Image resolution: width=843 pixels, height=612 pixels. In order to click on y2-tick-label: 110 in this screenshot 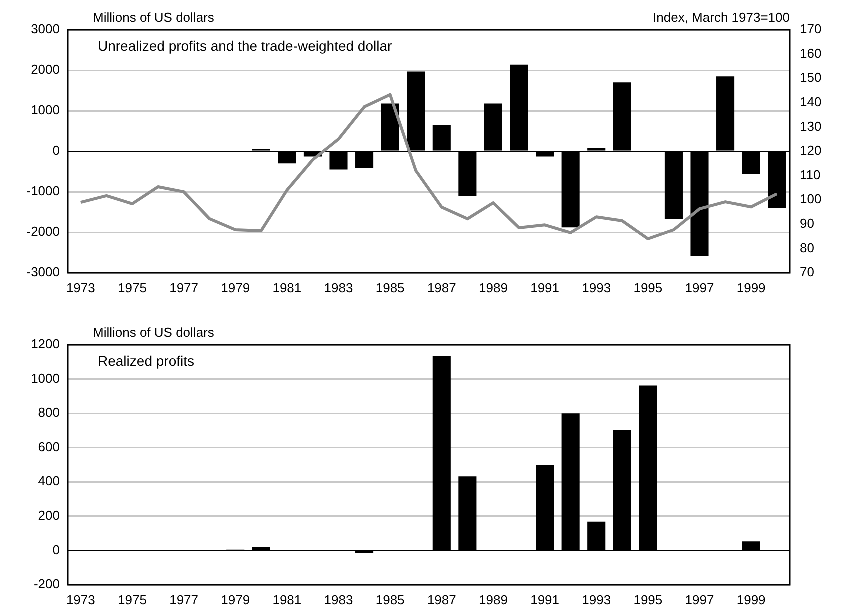, I will do `click(810, 174)`.